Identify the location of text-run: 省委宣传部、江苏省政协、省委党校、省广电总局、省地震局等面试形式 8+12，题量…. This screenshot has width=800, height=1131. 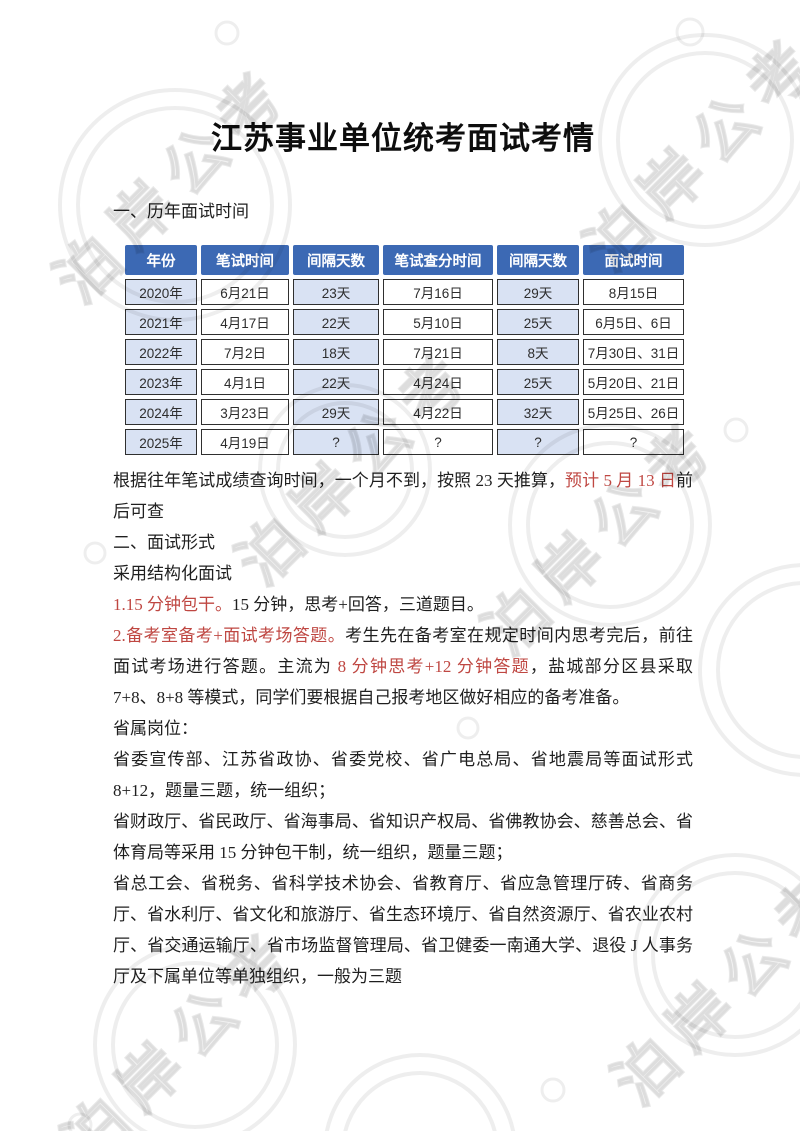
(403, 775).